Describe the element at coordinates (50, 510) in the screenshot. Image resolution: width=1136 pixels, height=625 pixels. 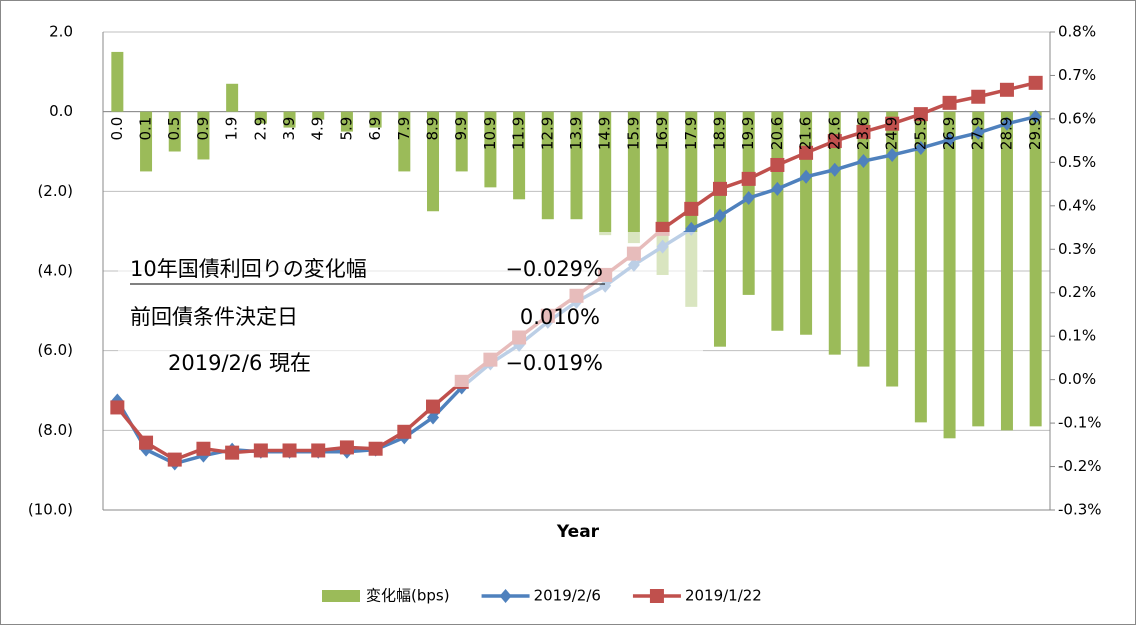
I see `y-tick-label: (10.0)` at that location.